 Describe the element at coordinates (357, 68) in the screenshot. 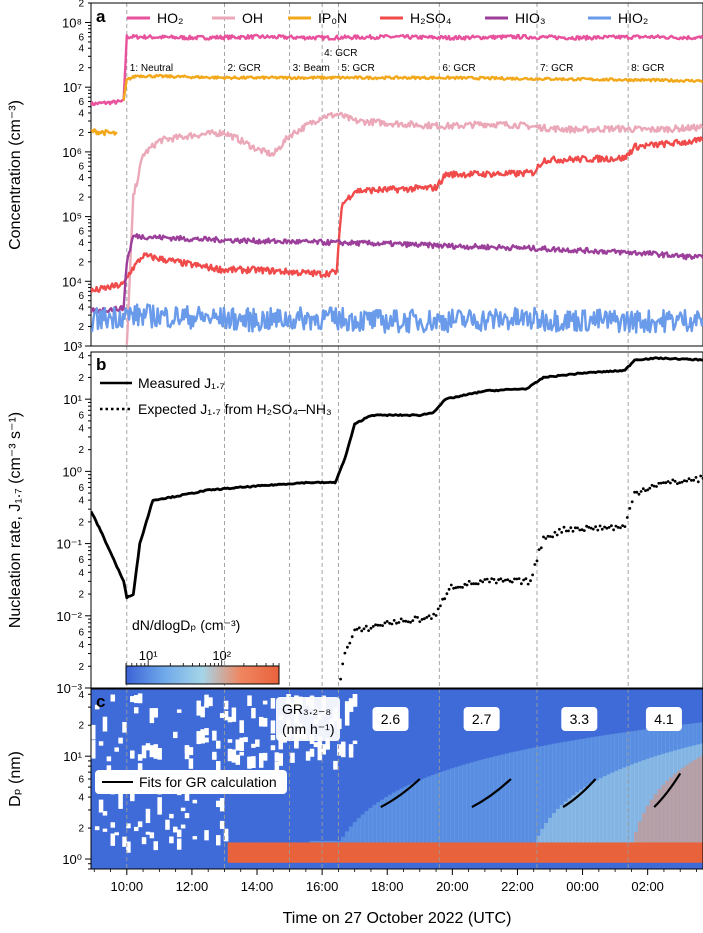

I see `stage-label-5: 5: GCR` at that location.